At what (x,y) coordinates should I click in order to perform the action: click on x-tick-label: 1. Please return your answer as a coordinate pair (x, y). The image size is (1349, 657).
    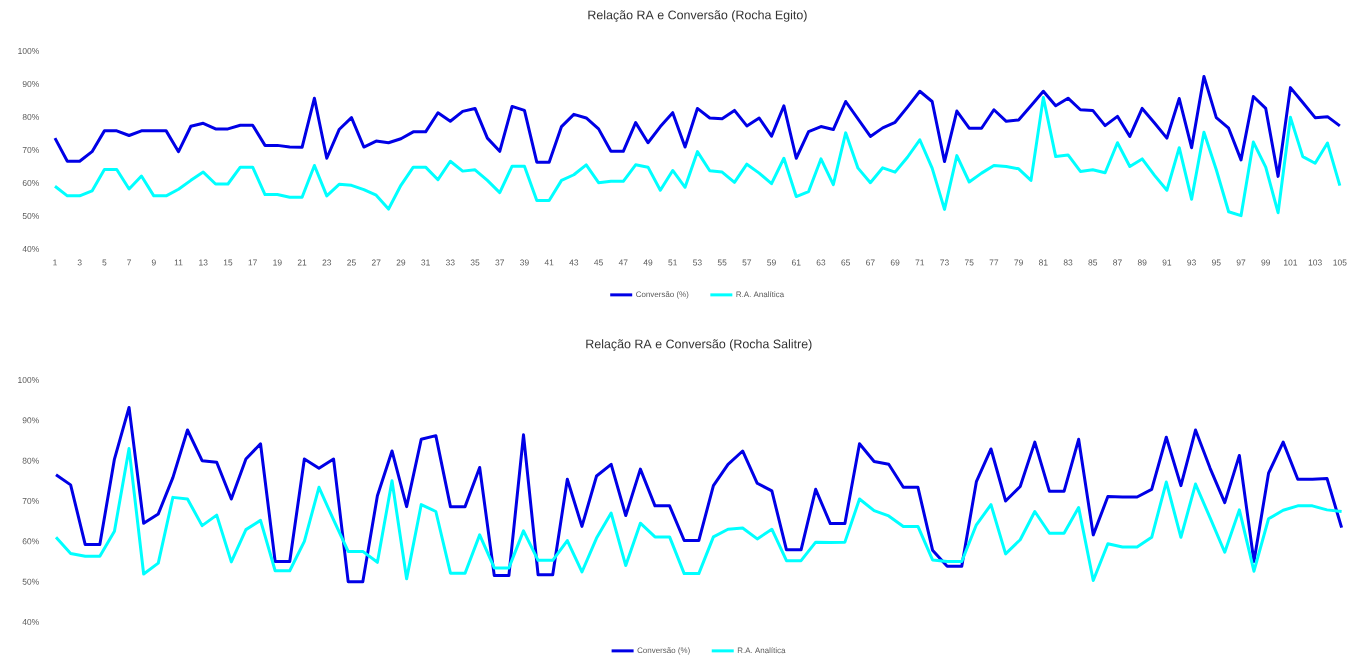
    Looking at the image, I should click on (55, 262).